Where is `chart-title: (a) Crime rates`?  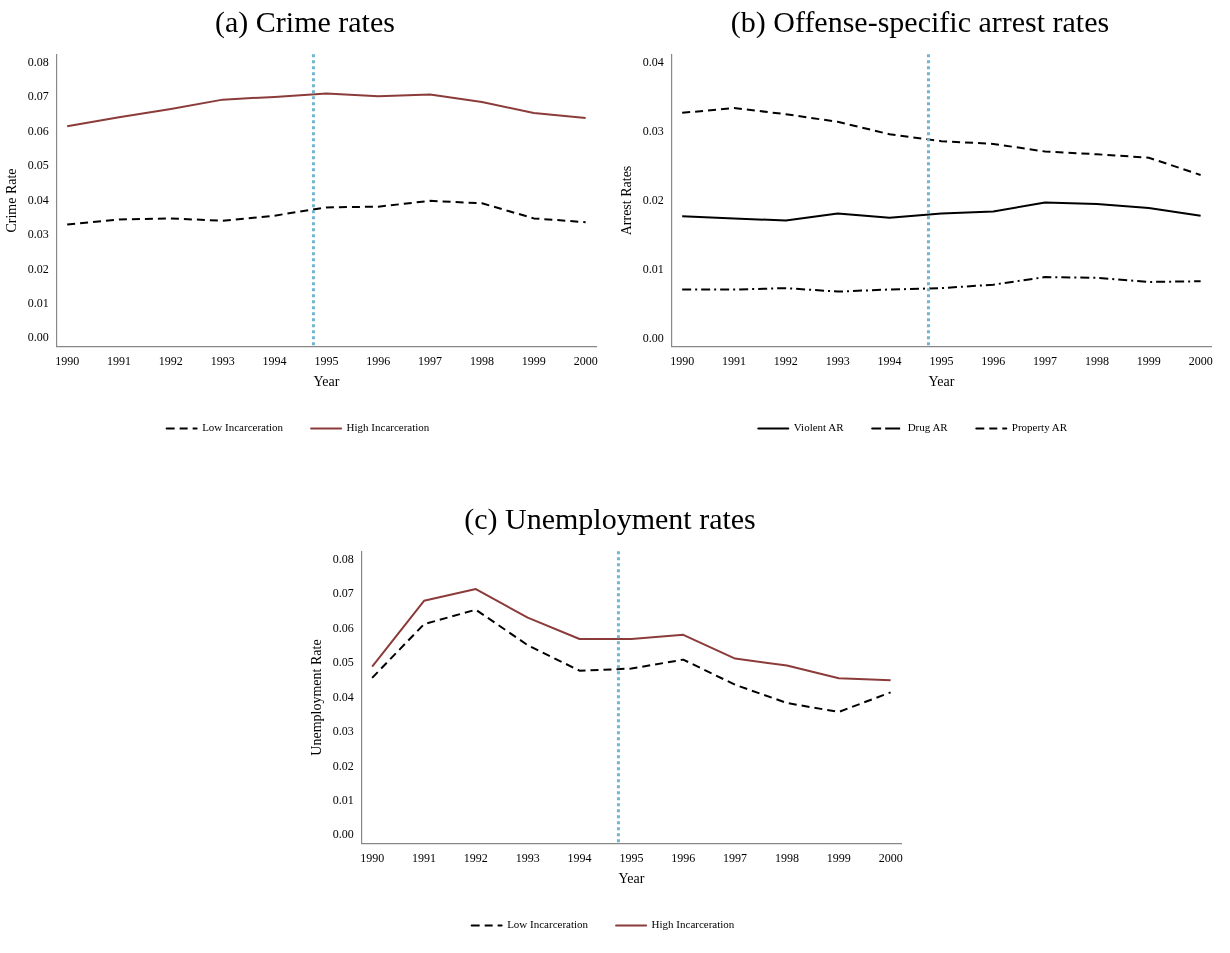
chart-title: (a) Crime rates is located at coordinates (305, 22).